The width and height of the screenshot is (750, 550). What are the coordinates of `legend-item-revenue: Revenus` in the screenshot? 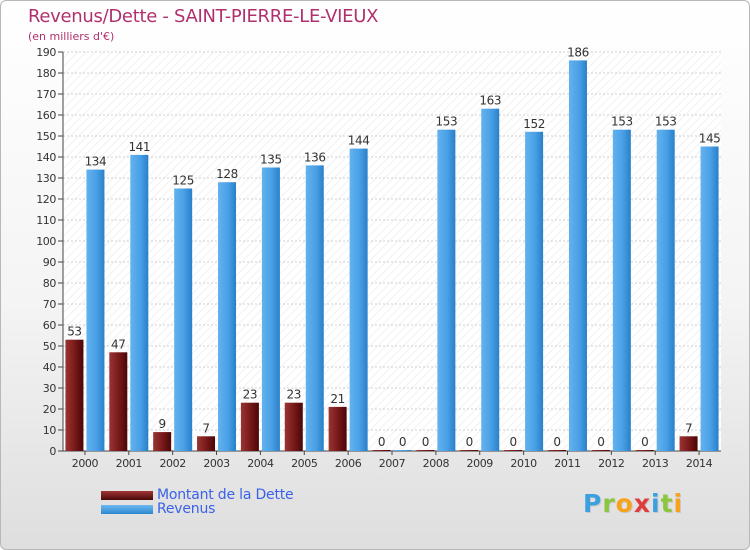 It's located at (197, 509).